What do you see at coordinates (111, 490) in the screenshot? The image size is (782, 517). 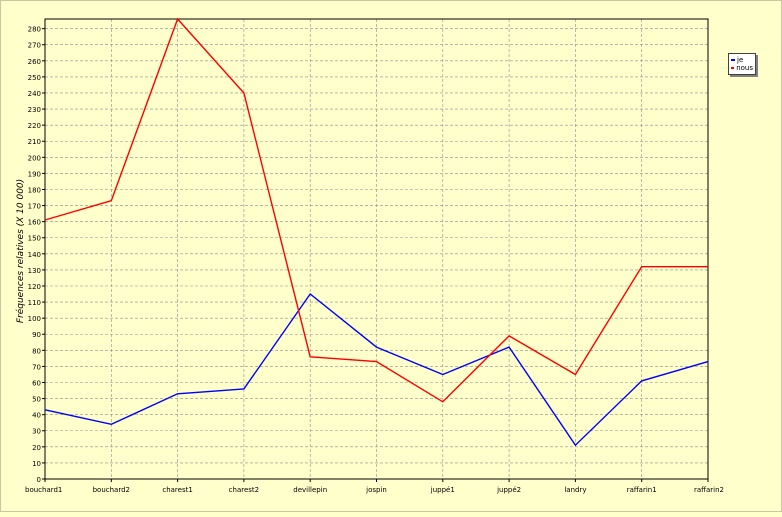 I see `x-tick-label: bouchard2` at bounding box center [111, 490].